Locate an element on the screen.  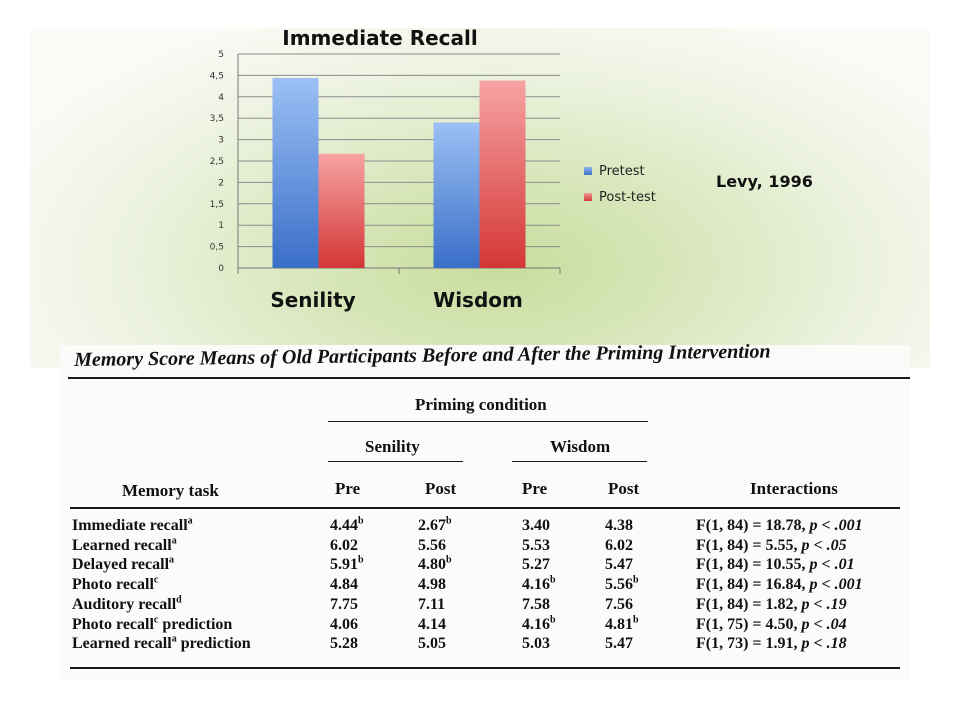
legend-swatch-posttest is located at coordinates (588, 197).